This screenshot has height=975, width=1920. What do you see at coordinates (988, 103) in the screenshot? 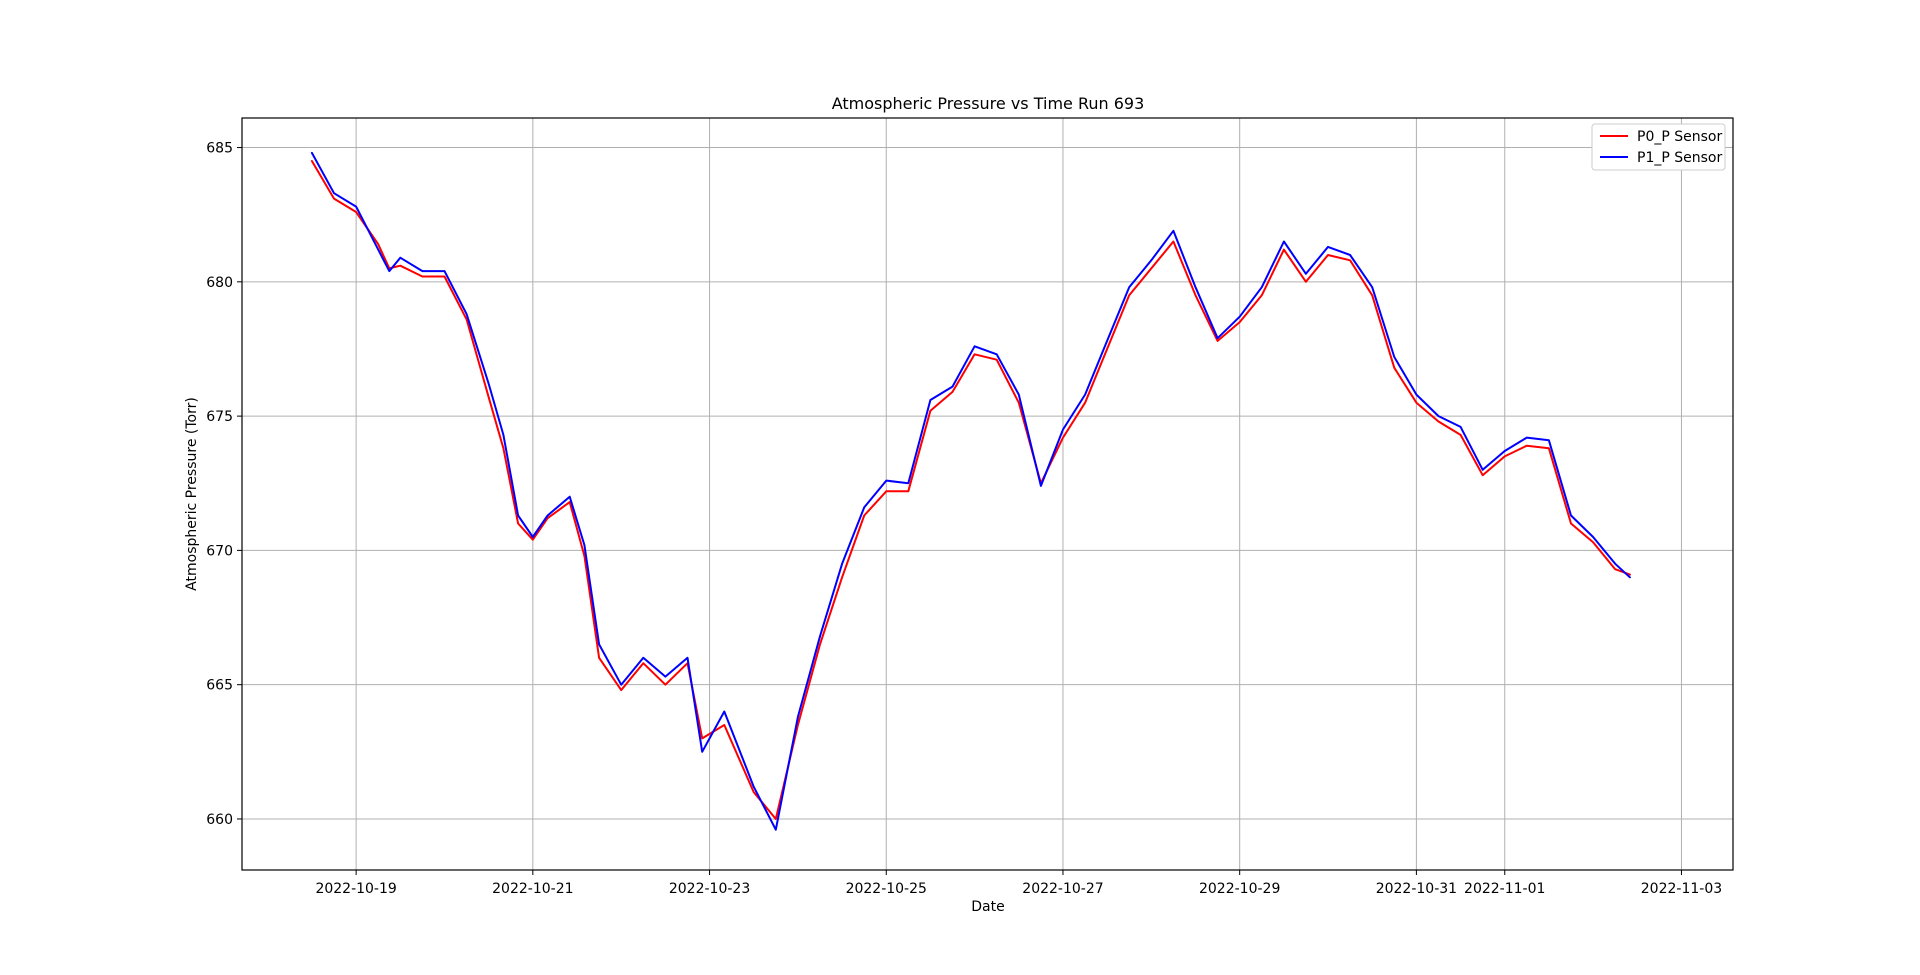
I see `chart-title: Atmospheric Pressure vs Time Run 693` at bounding box center [988, 103].